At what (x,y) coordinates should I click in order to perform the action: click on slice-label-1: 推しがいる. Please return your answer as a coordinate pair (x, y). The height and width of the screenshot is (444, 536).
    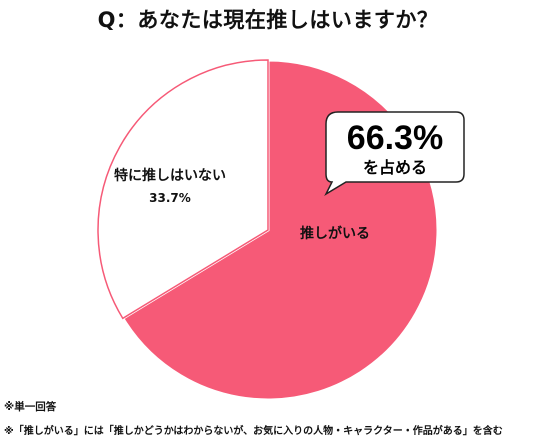
    Looking at the image, I should click on (335, 233).